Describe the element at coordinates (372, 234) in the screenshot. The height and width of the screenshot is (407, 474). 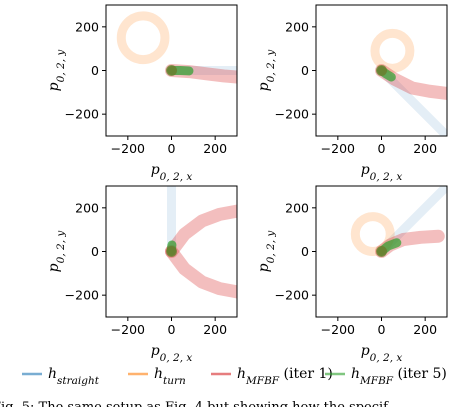
I see `trajectory-turn-bottom-right` at that location.